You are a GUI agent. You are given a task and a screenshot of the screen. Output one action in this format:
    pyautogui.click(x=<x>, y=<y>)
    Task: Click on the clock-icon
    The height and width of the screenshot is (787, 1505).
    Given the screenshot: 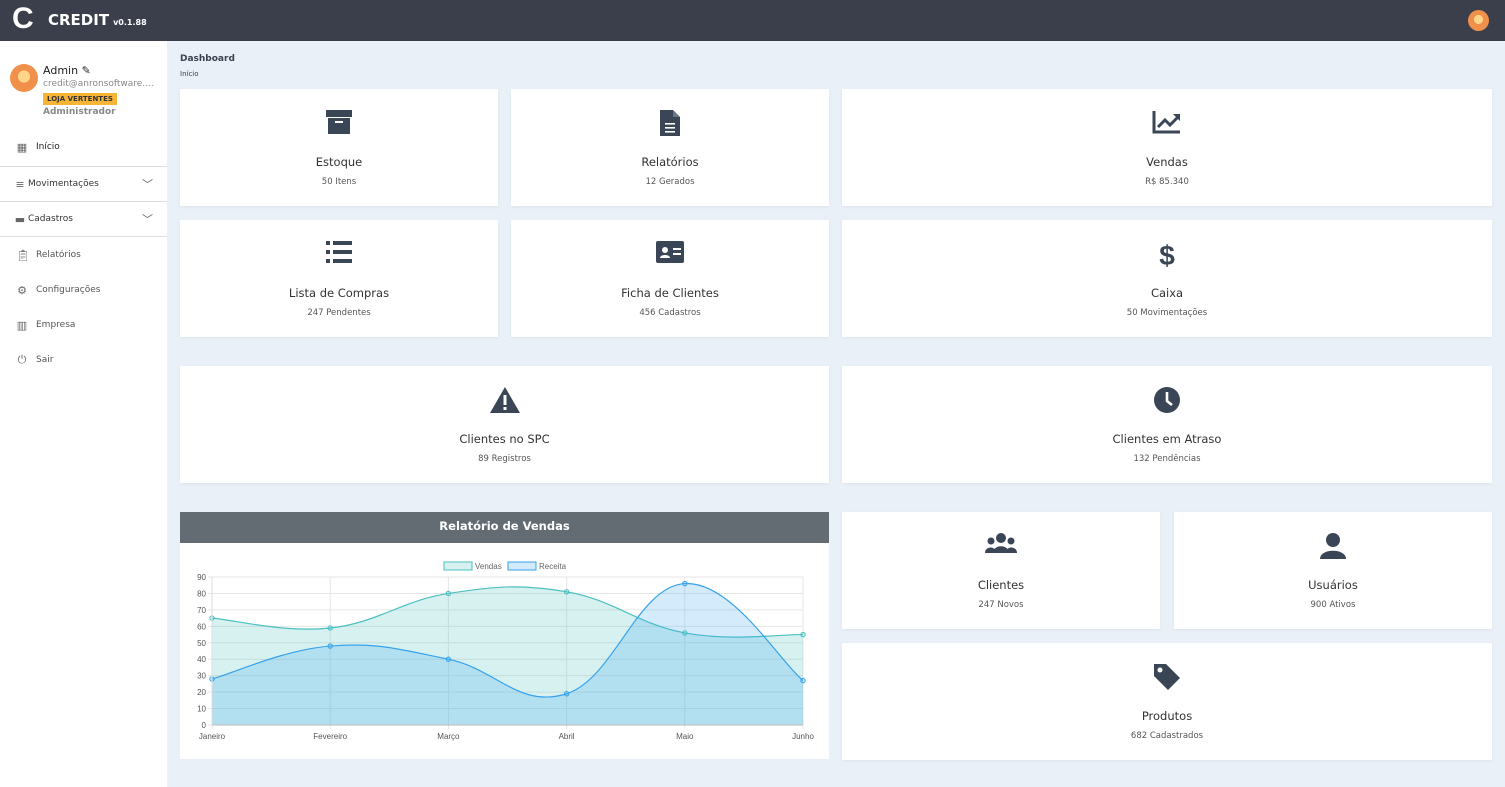 What is the action you would take?
    pyautogui.click(x=1167, y=400)
    